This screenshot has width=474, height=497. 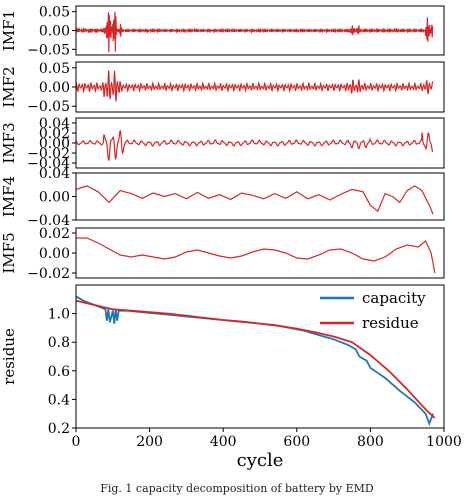 I want to click on y-axis-label: IMF3, so click(x=9, y=142).